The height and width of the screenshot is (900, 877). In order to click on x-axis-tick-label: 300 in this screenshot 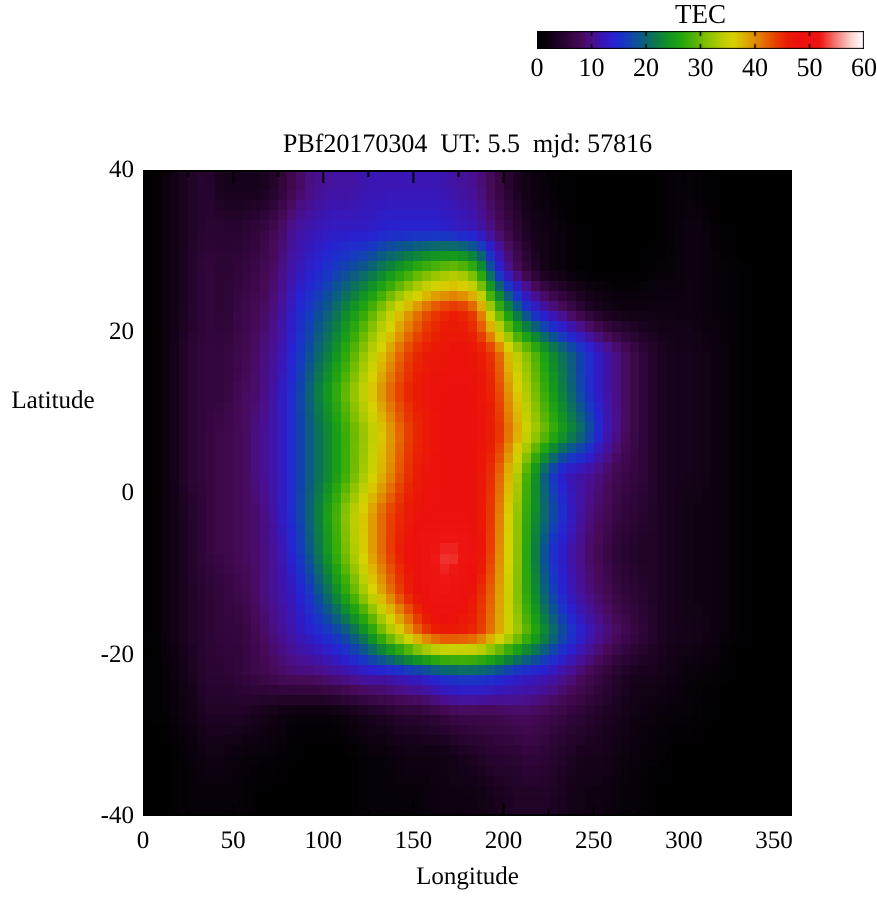, I will do `click(684, 840)`.